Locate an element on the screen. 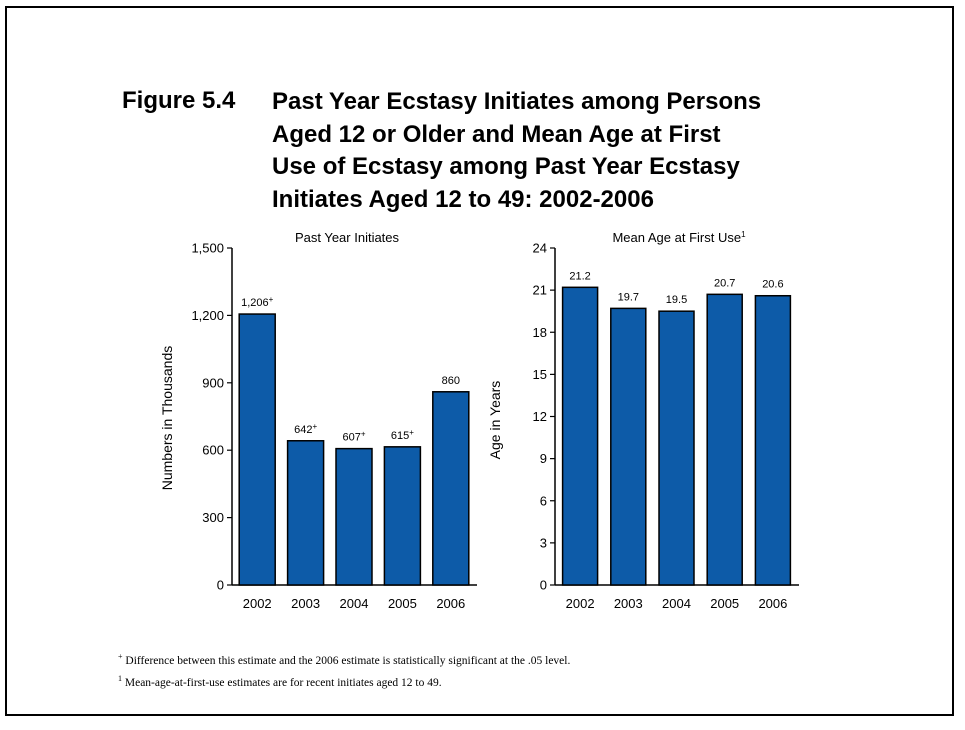  figure-label: Figure 5.4 is located at coordinates (179, 100).